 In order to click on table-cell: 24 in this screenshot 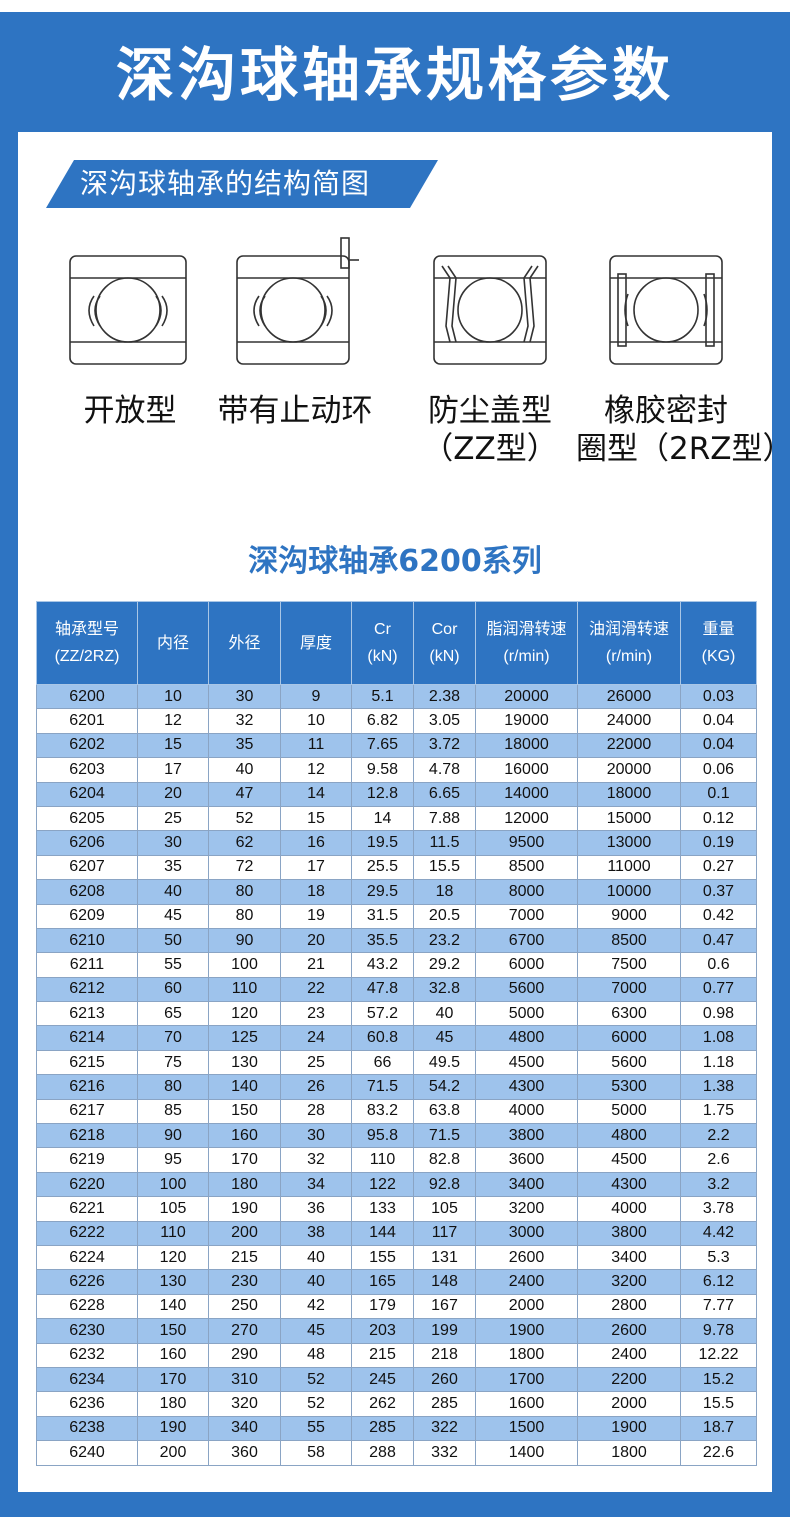, I will do `click(316, 1038)`.